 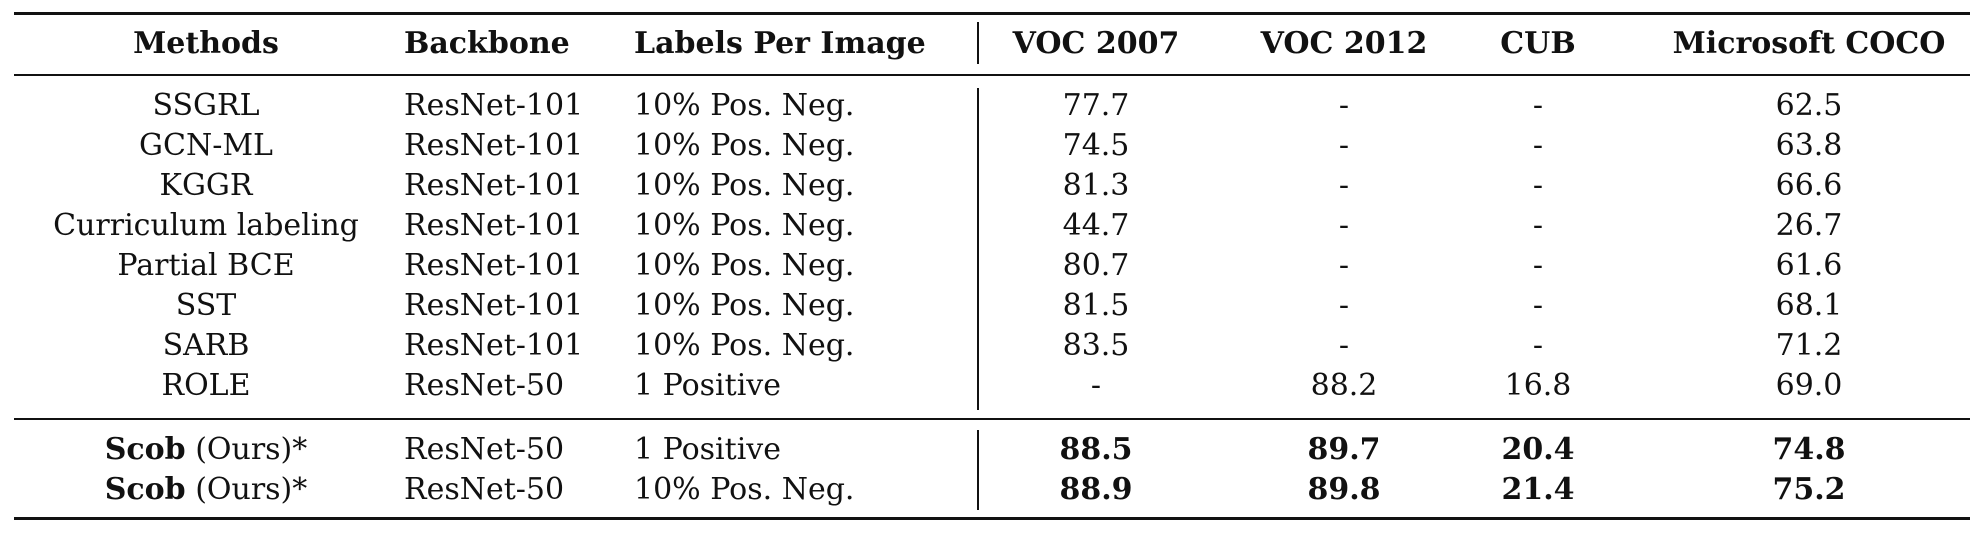 I want to click on top-rule, so click(x=992, y=13).